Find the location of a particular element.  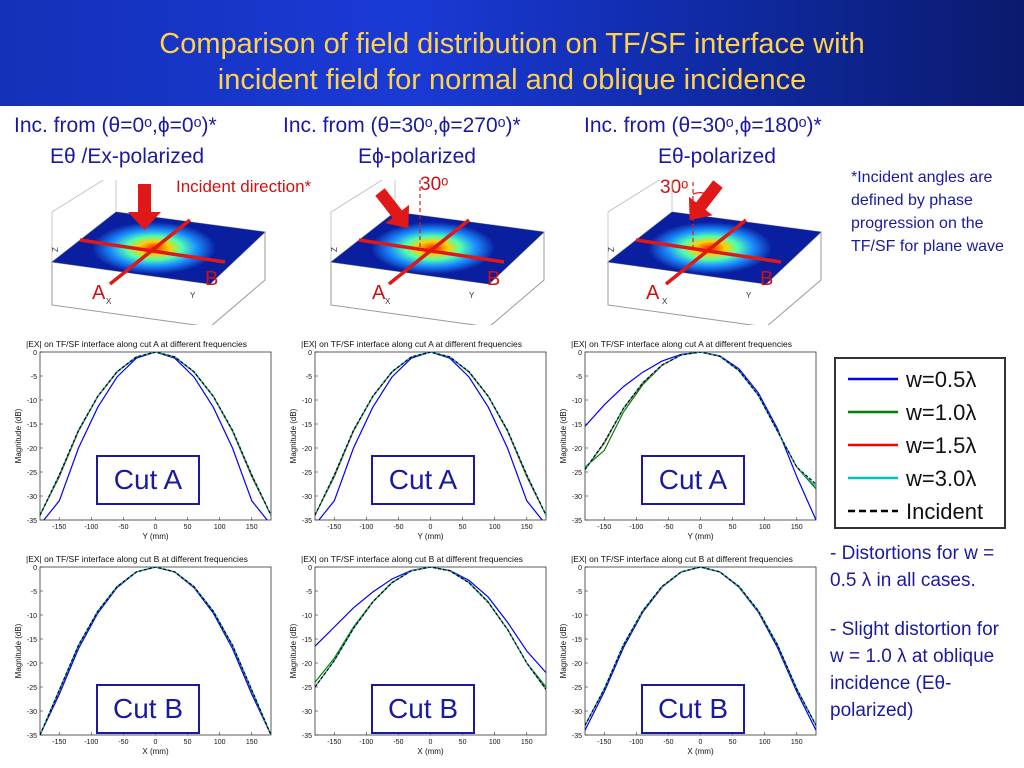

angle-label-1: 30ᵒ is located at coordinates (434, 184).